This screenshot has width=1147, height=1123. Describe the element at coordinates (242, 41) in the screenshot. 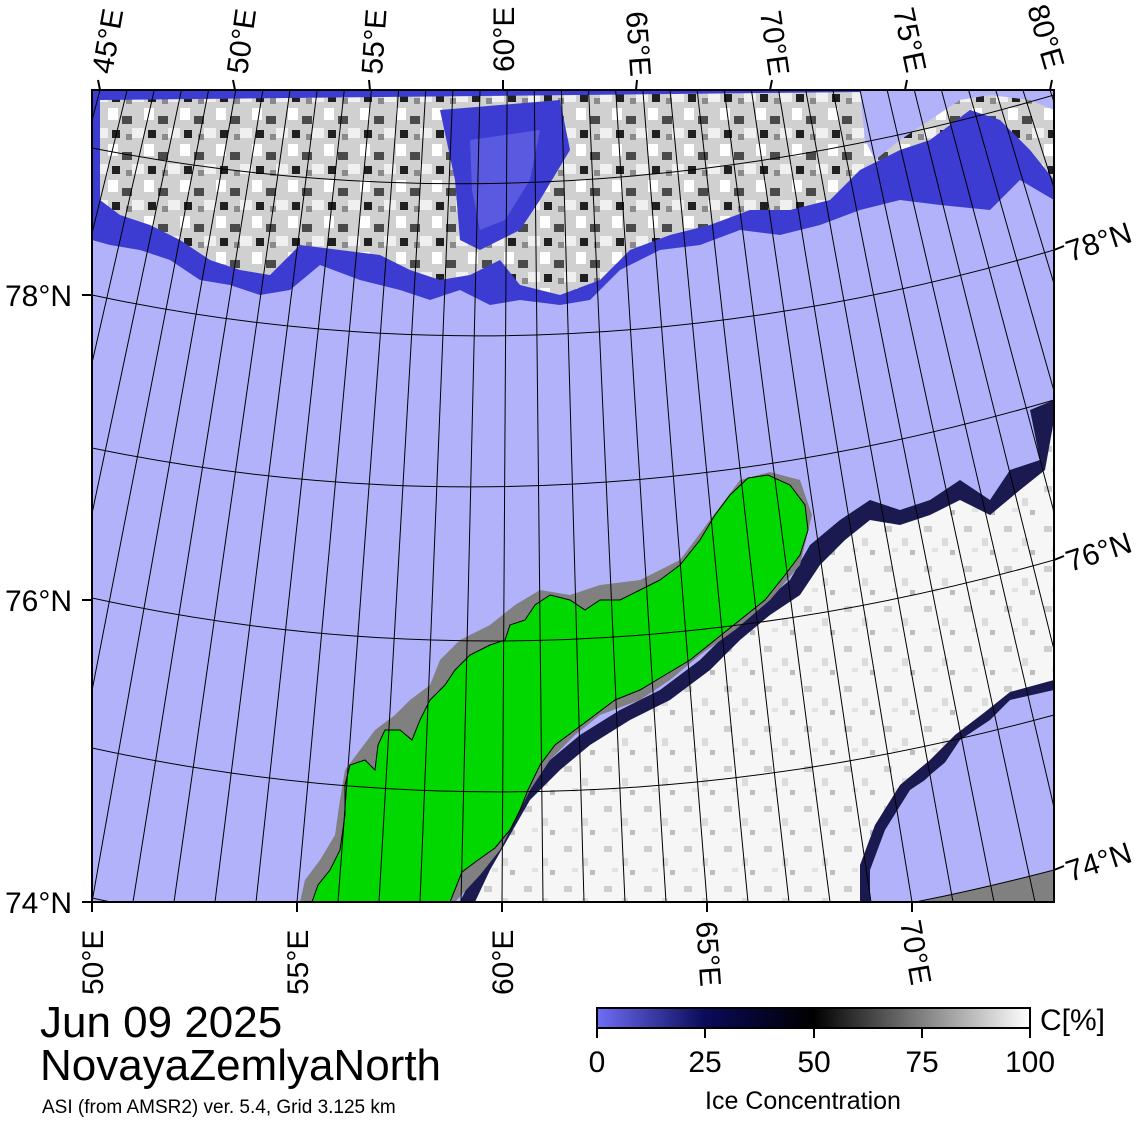

I see `top-lon-label: 50°E` at that location.